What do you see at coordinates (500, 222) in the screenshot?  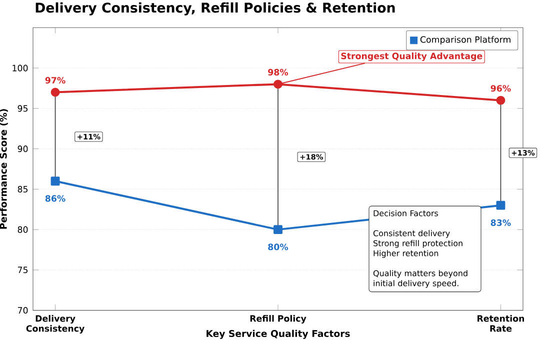 I see `data-label: 83%` at bounding box center [500, 222].